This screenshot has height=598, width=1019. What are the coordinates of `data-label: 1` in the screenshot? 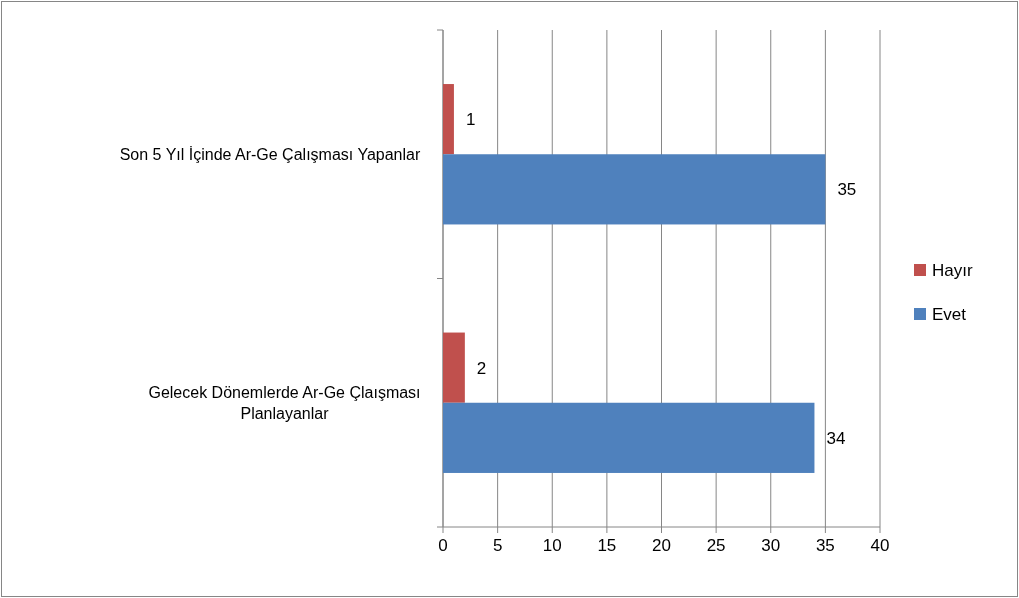 It's located at (470, 120).